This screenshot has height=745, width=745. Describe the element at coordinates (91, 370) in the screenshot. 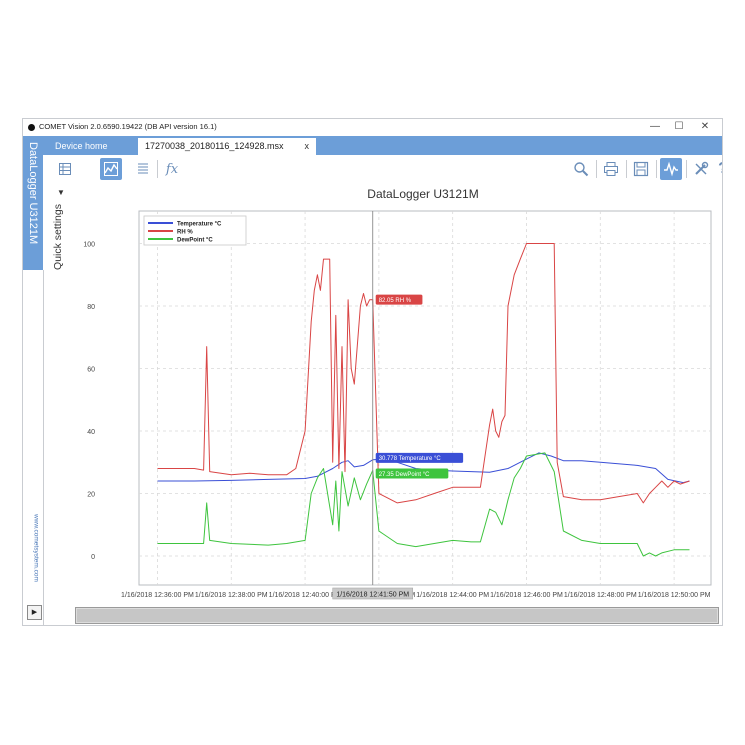

I see `y-tick-label: 60` at that location.